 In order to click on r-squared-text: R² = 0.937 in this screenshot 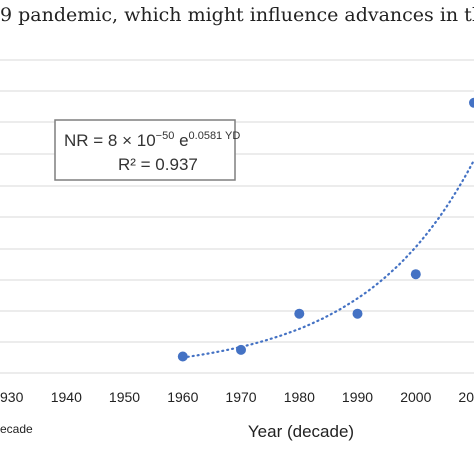, I will do `click(158, 164)`.